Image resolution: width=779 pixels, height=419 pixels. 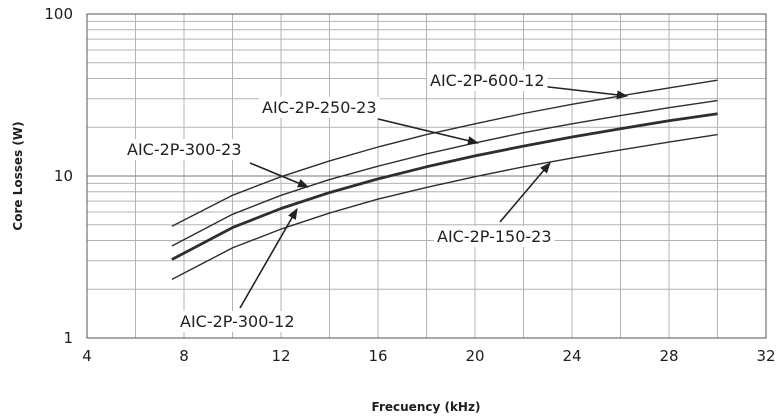 I want to click on y-axis-title: Core Losses (W), so click(x=18, y=175).